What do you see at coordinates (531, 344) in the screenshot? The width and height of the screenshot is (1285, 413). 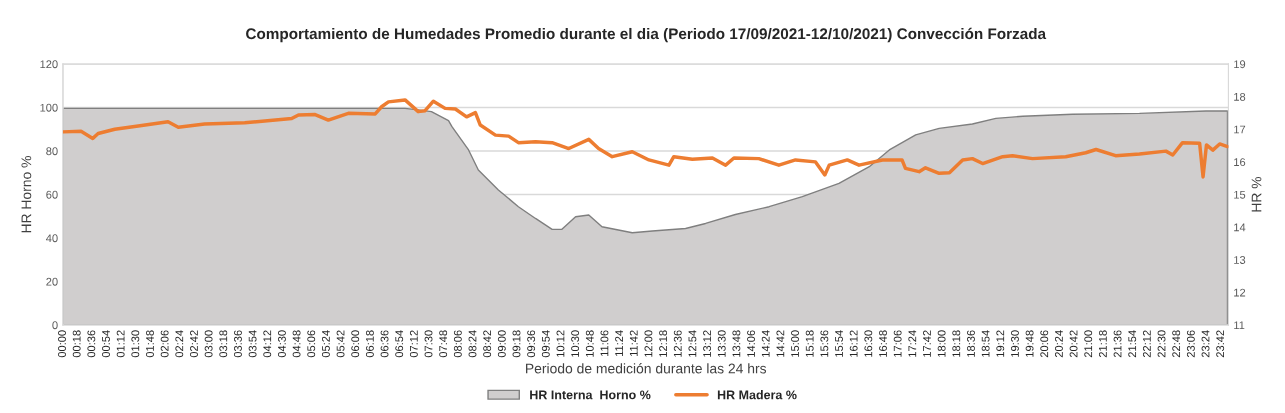 I see `x-tick-label: 09:36` at bounding box center [531, 344].